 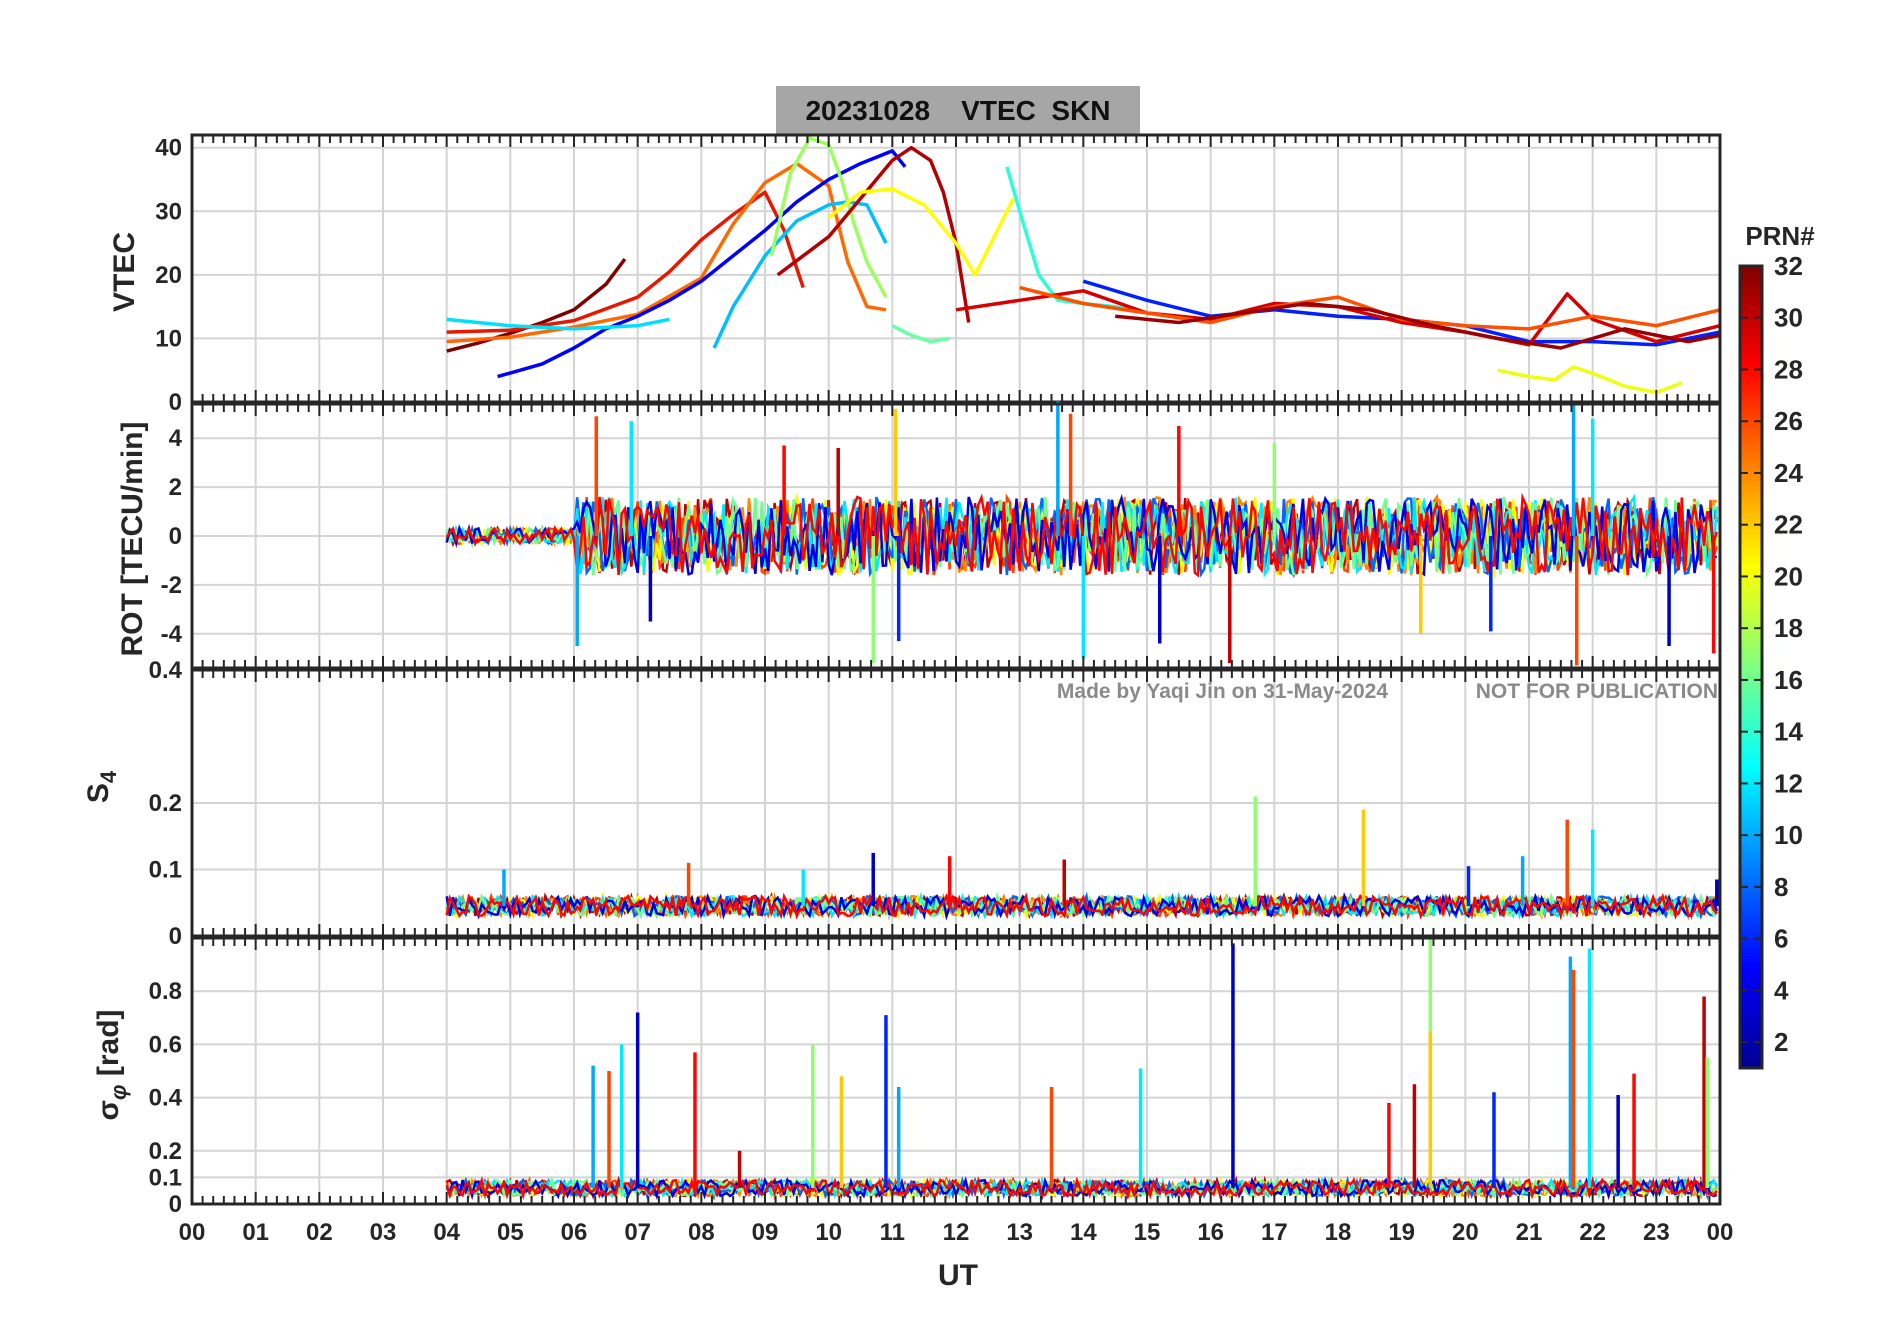 What do you see at coordinates (132, 539) in the screenshot?
I see `ylabel-rot: ROT [TECU/min]` at bounding box center [132, 539].